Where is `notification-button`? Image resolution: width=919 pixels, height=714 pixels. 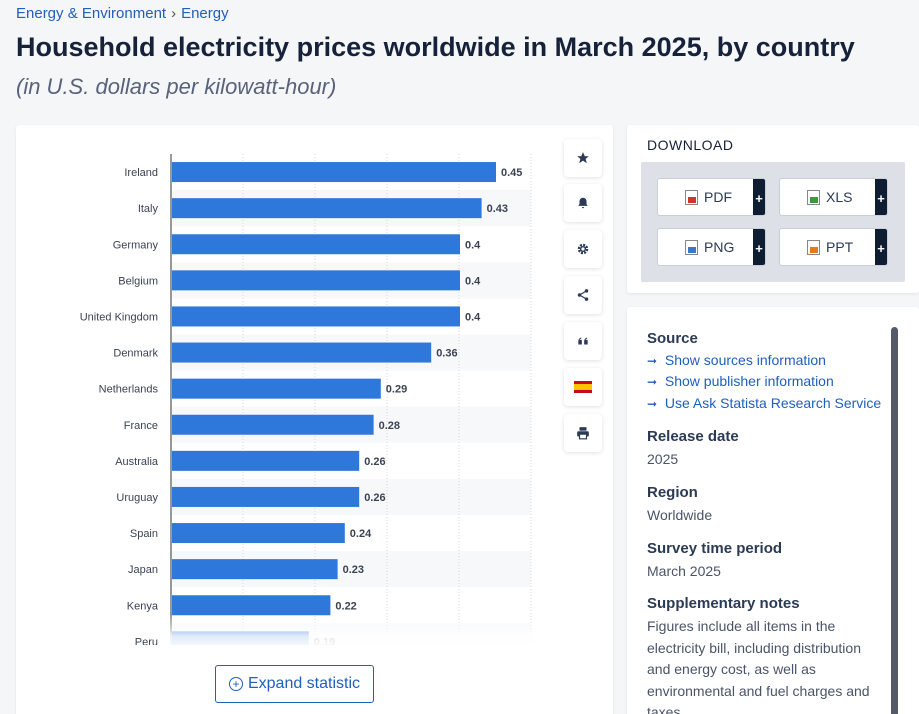
notification-button is located at coordinates (583, 203).